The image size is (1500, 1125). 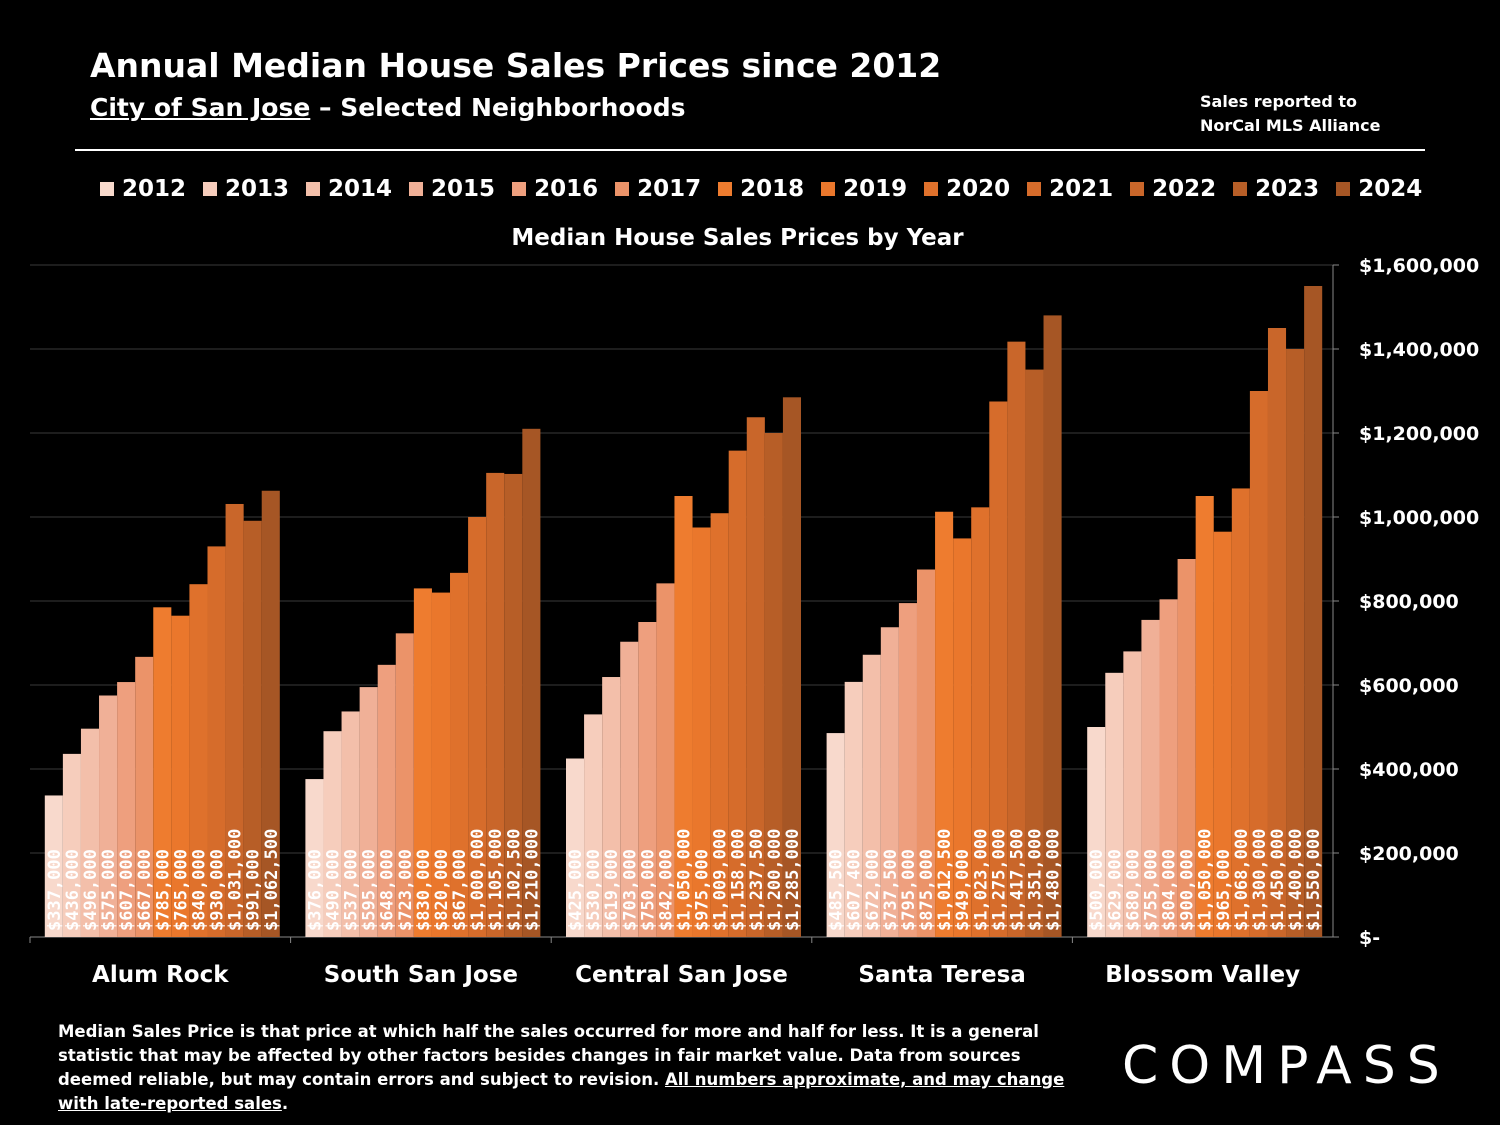 What do you see at coordinates (1097, 890) in the screenshot?
I see `data-label: $500,000` at bounding box center [1097, 890].